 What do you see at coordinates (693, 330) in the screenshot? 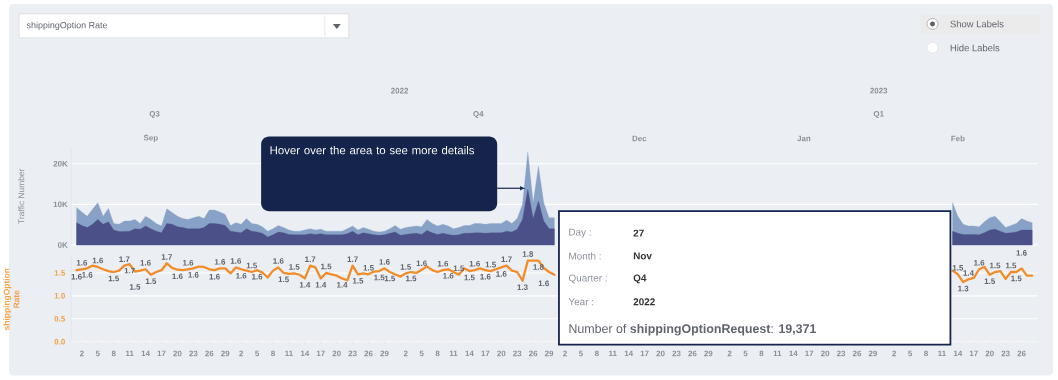
I see `annotation: Number of shippingOptionRequest: 19,371` at bounding box center [693, 330].